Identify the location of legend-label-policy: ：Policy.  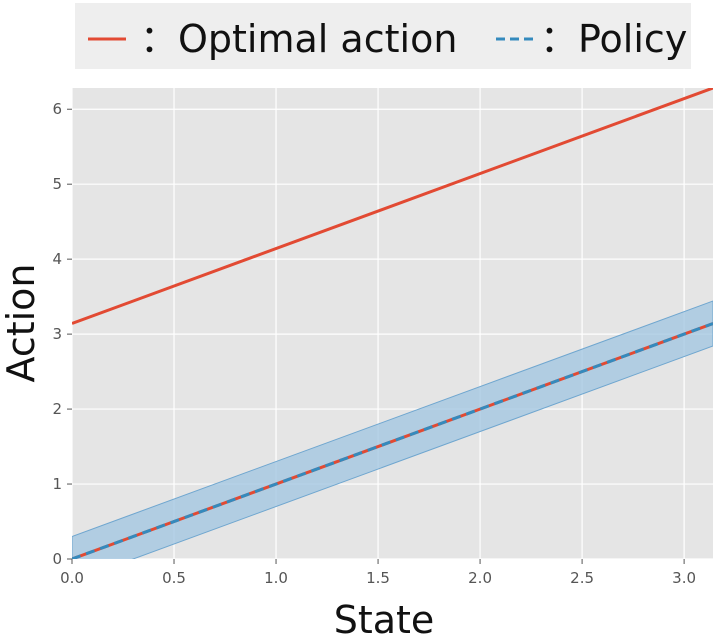
(613, 39).